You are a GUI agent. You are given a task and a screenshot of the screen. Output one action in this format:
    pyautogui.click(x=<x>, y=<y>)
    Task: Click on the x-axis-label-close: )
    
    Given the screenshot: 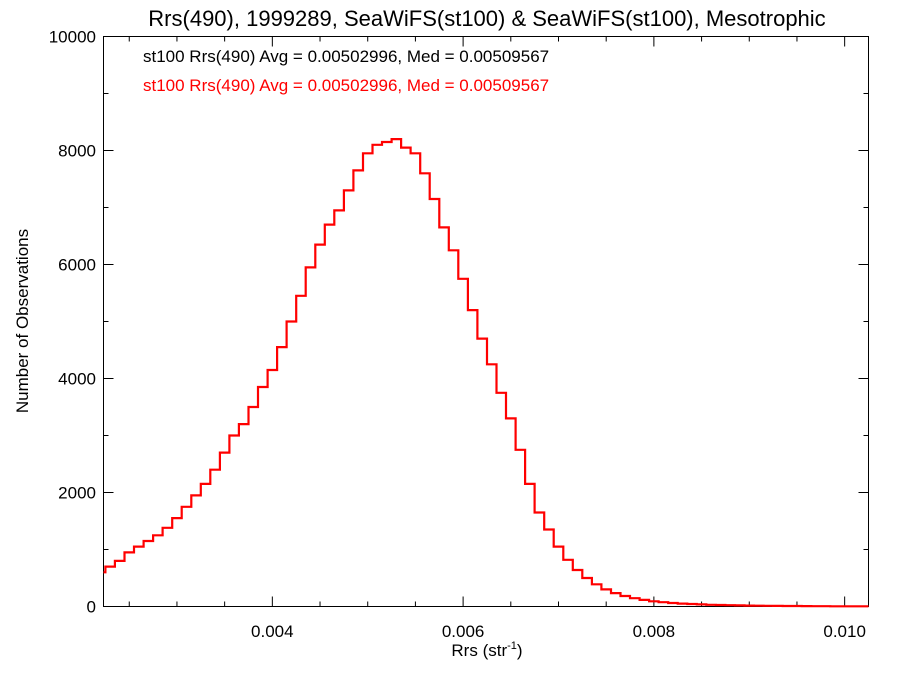 What is the action you would take?
    pyautogui.click(x=520, y=650)
    